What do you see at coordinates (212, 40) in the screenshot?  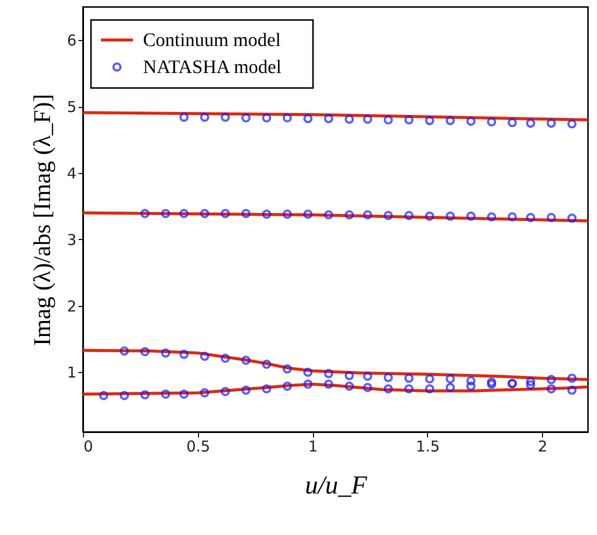 I see `legend-label: Continuum model` at bounding box center [212, 40].